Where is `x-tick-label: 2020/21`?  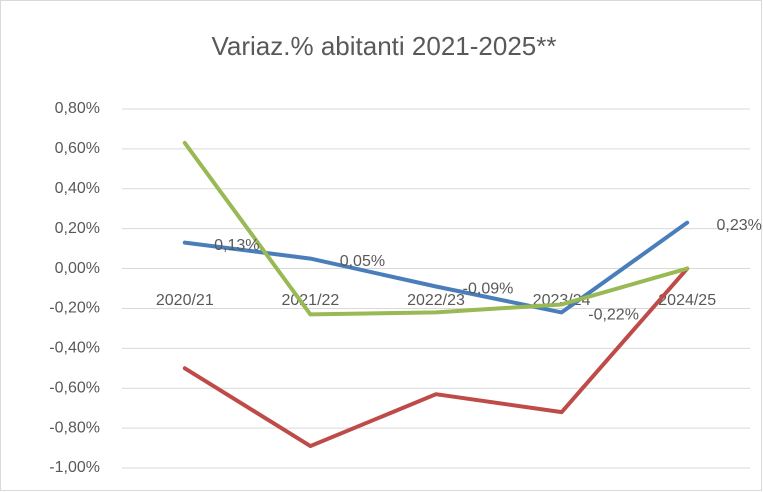
x-tick-label: 2020/21 is located at coordinates (185, 300).